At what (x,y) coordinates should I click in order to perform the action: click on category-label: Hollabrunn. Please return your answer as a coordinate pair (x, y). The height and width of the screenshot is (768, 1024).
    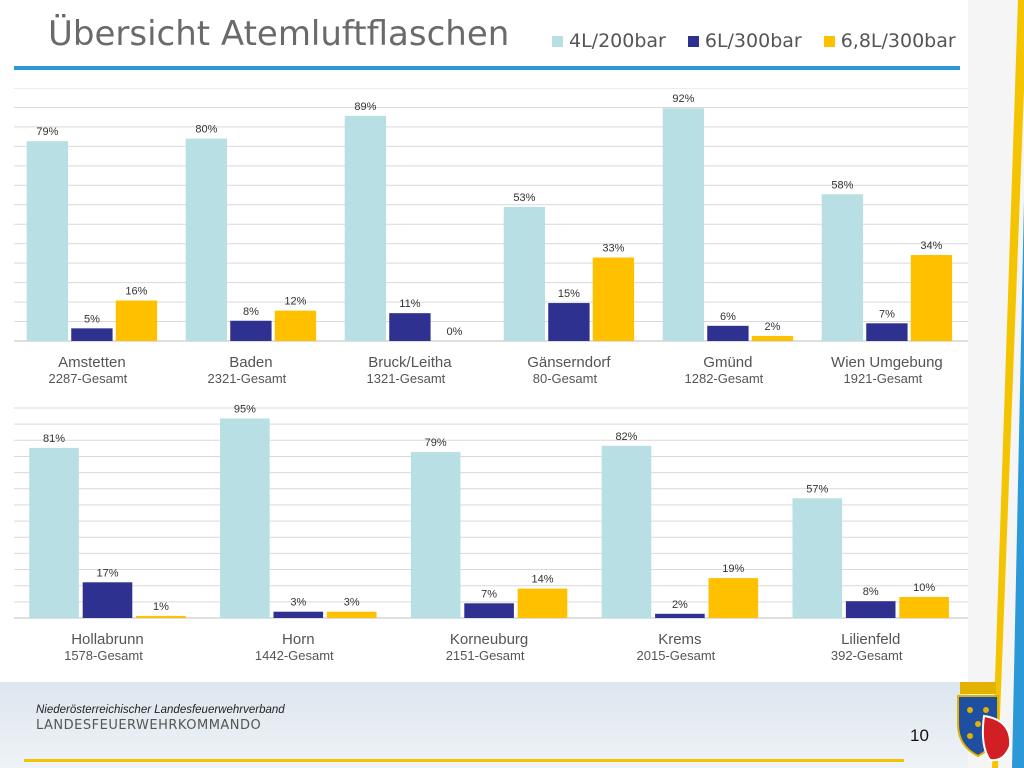
    Looking at the image, I should click on (107, 639).